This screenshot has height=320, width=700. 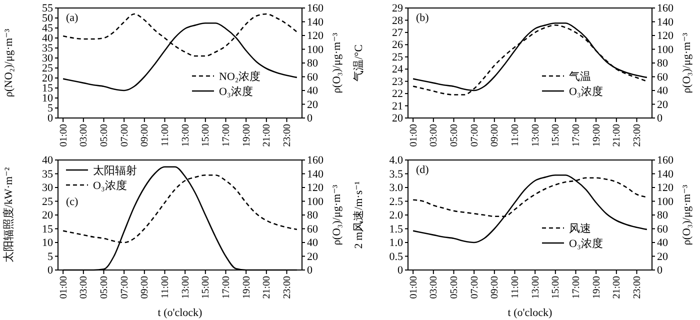 I want to click on y-tick-label: 24, so click(x=398, y=70).